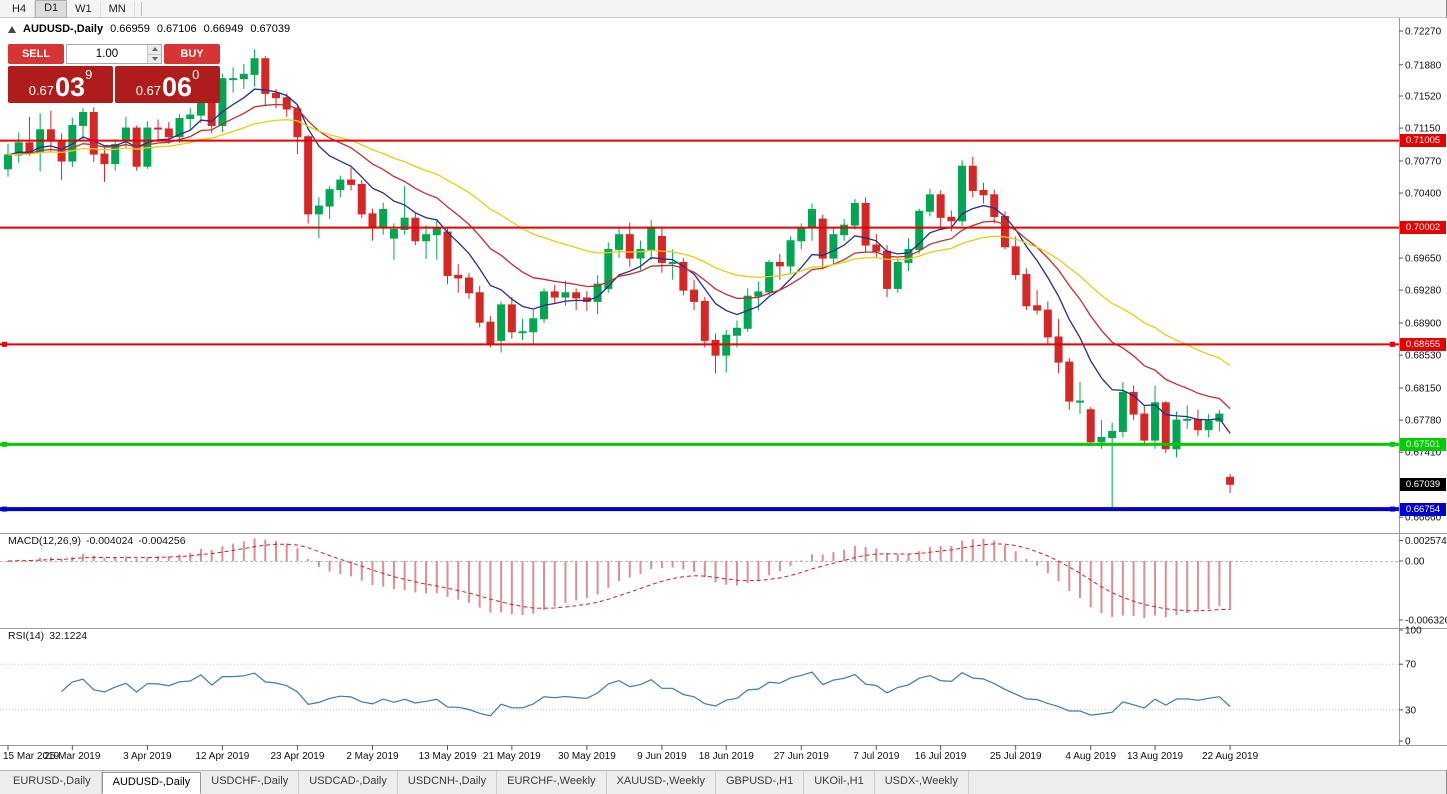  Describe the element at coordinates (26, 636) in the screenshot. I see `rsi-label: RSI(14)` at that location.